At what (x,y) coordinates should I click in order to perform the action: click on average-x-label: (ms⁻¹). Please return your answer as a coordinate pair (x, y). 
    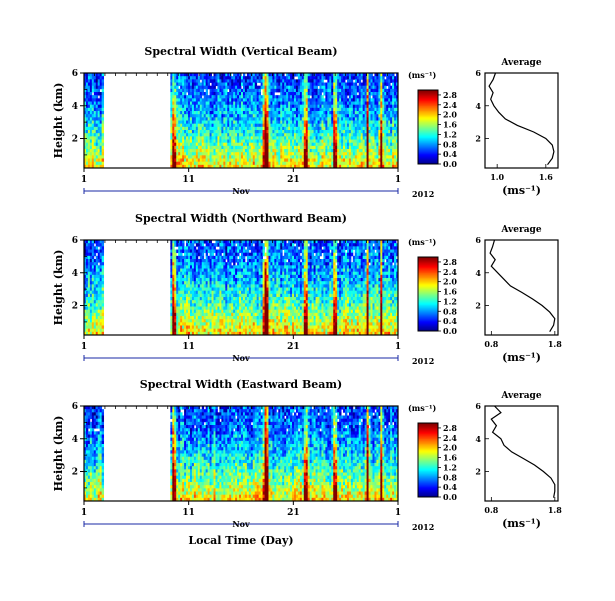
    Looking at the image, I should click on (521, 190).